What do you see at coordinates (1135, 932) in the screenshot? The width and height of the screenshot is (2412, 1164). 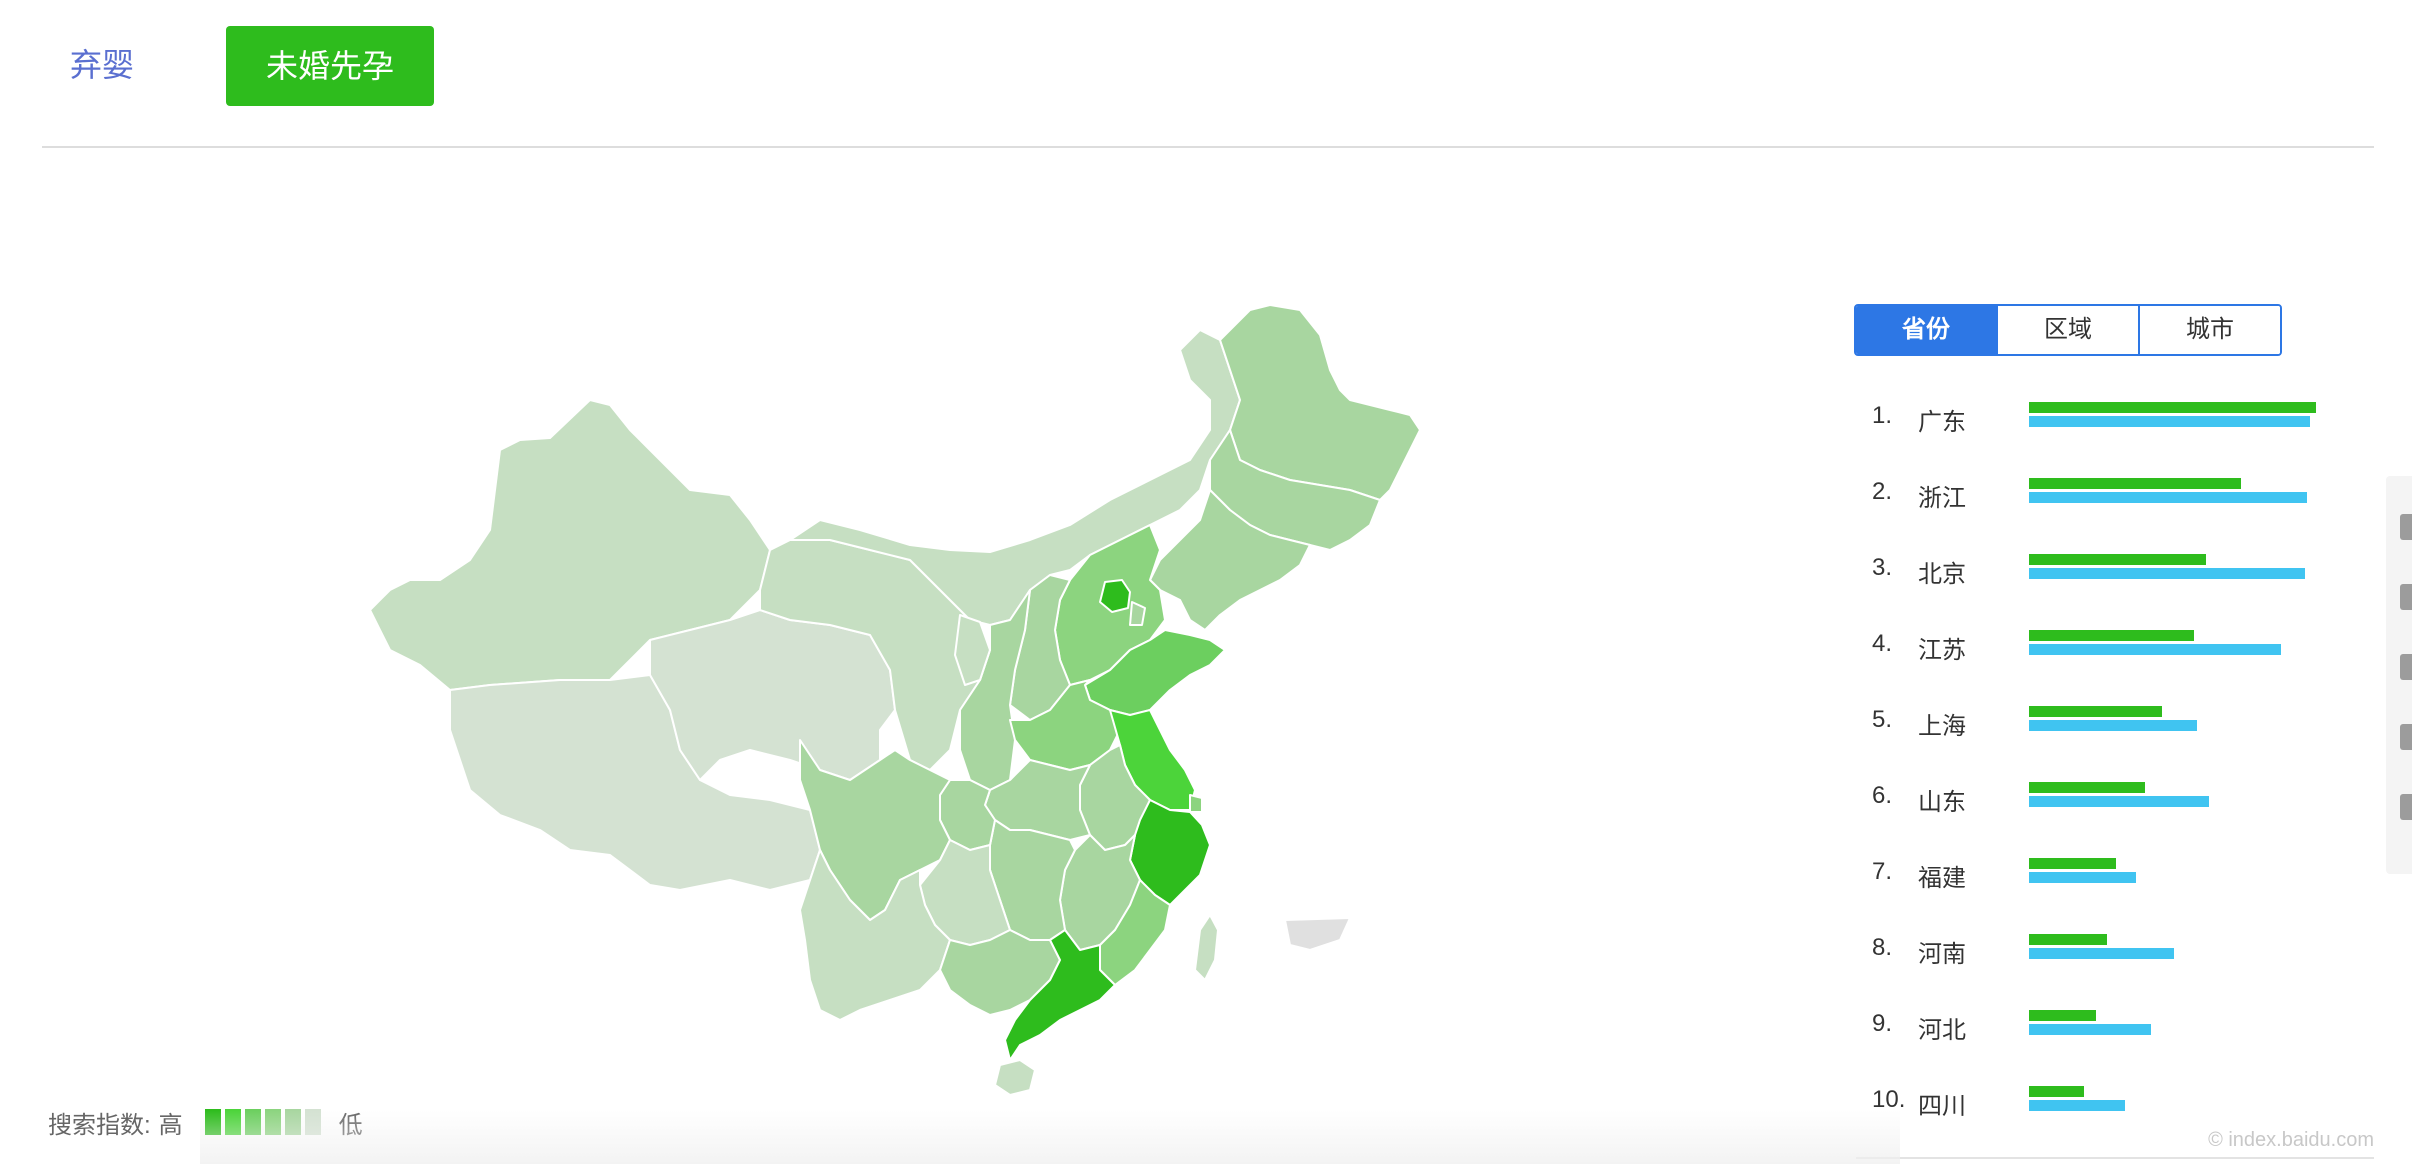 I see `province-fujian` at bounding box center [1135, 932].